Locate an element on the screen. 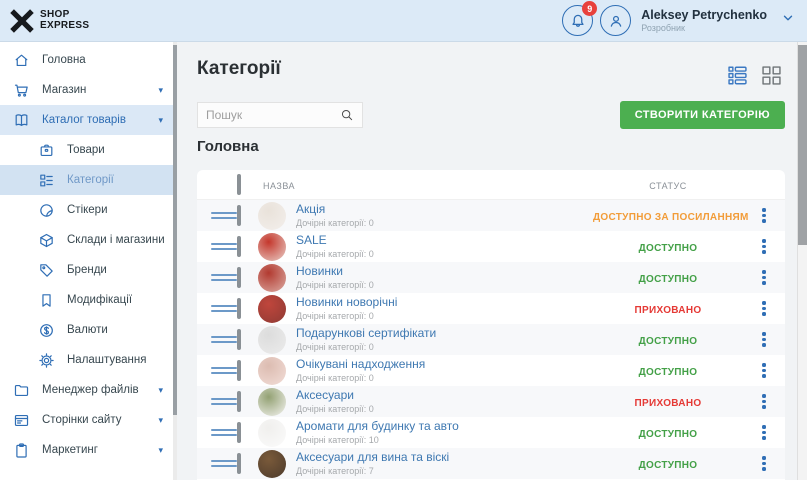  sidebar-item-label: Менеджер файлів is located at coordinates (90, 390).